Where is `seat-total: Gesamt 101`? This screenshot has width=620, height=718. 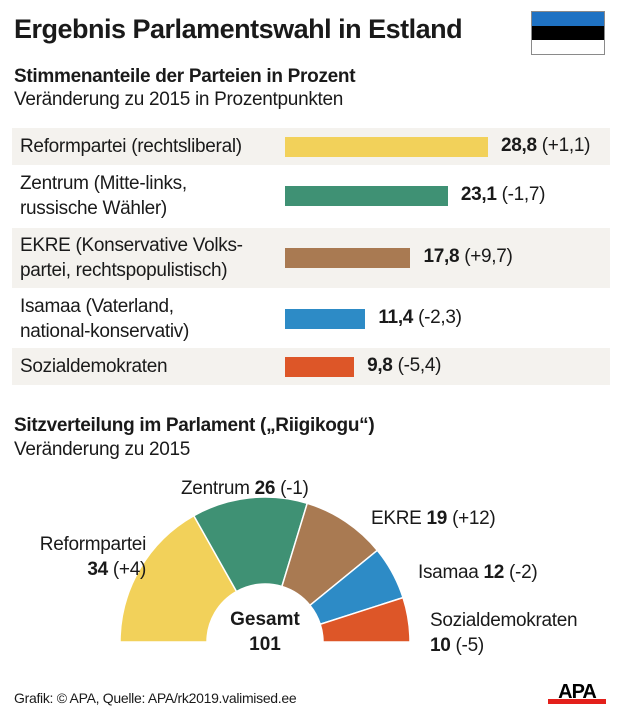 seat-total: Gesamt 101 is located at coordinates (265, 632).